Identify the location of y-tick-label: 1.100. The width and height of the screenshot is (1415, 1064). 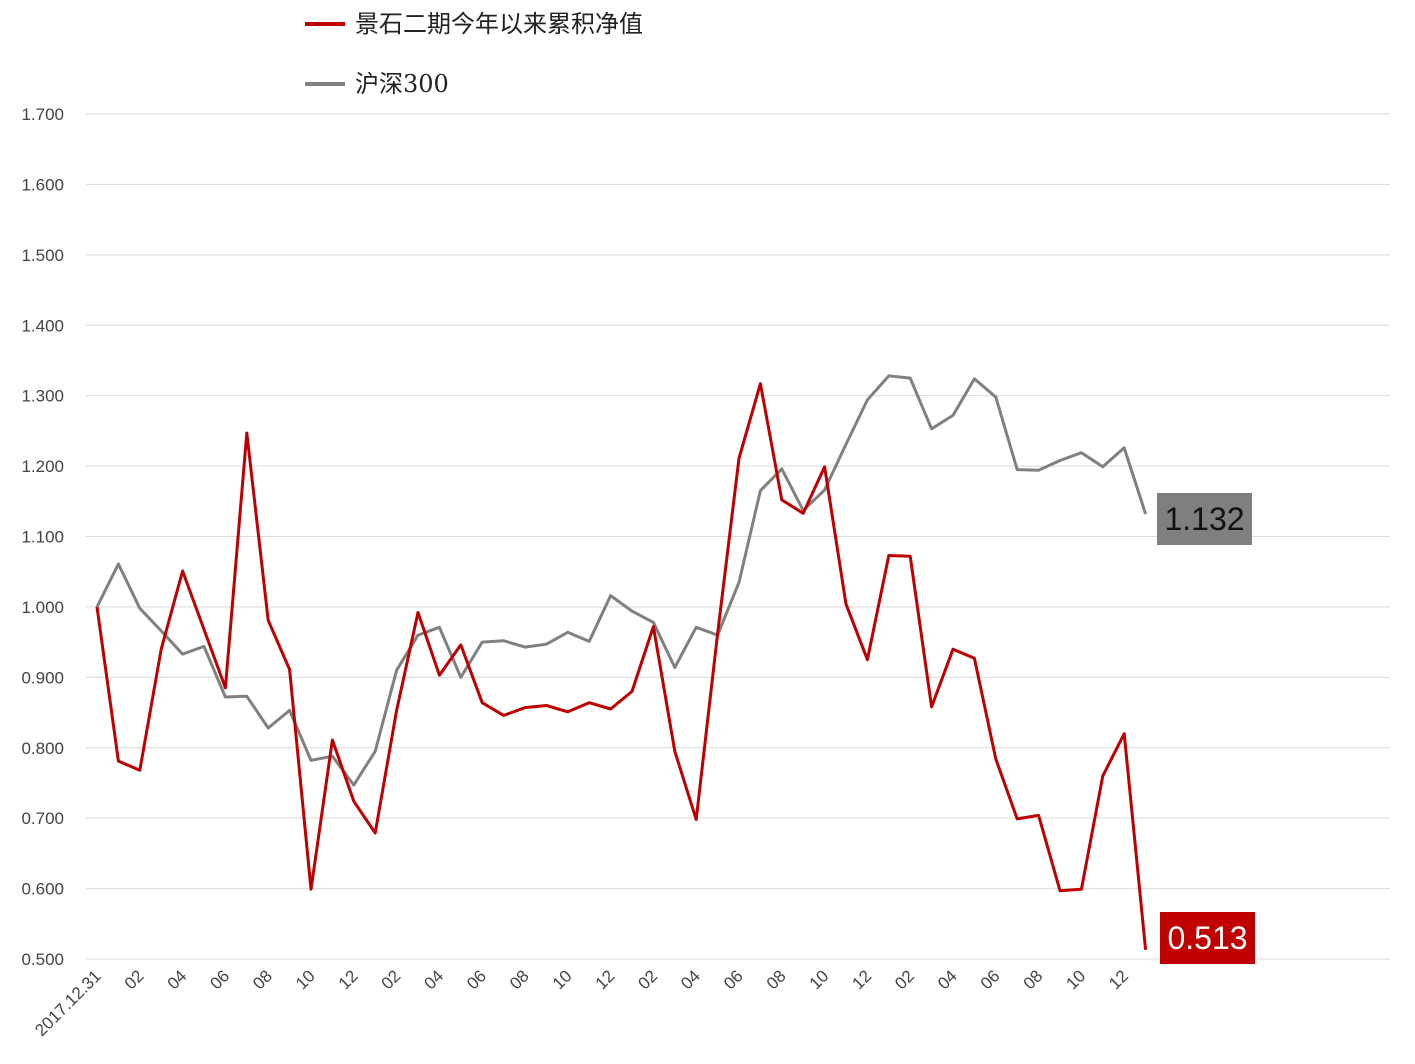
(42, 537).